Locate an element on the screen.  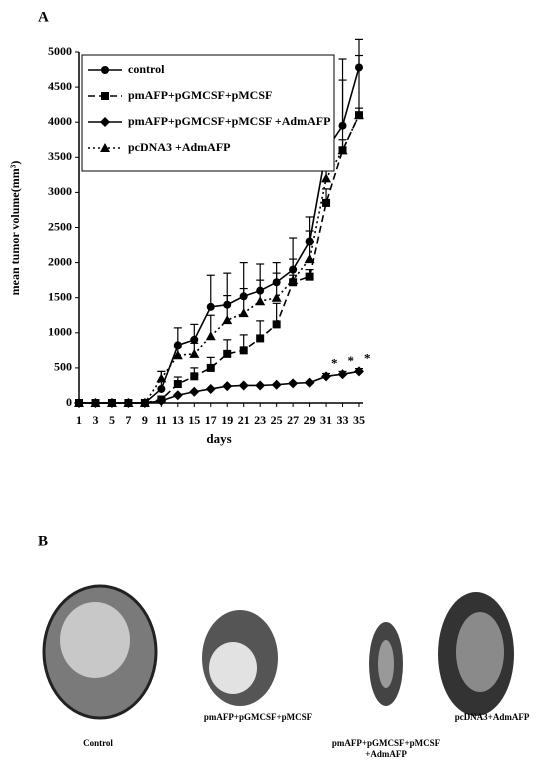
y-tick-label: 500 is located at coordinates (63, 367).